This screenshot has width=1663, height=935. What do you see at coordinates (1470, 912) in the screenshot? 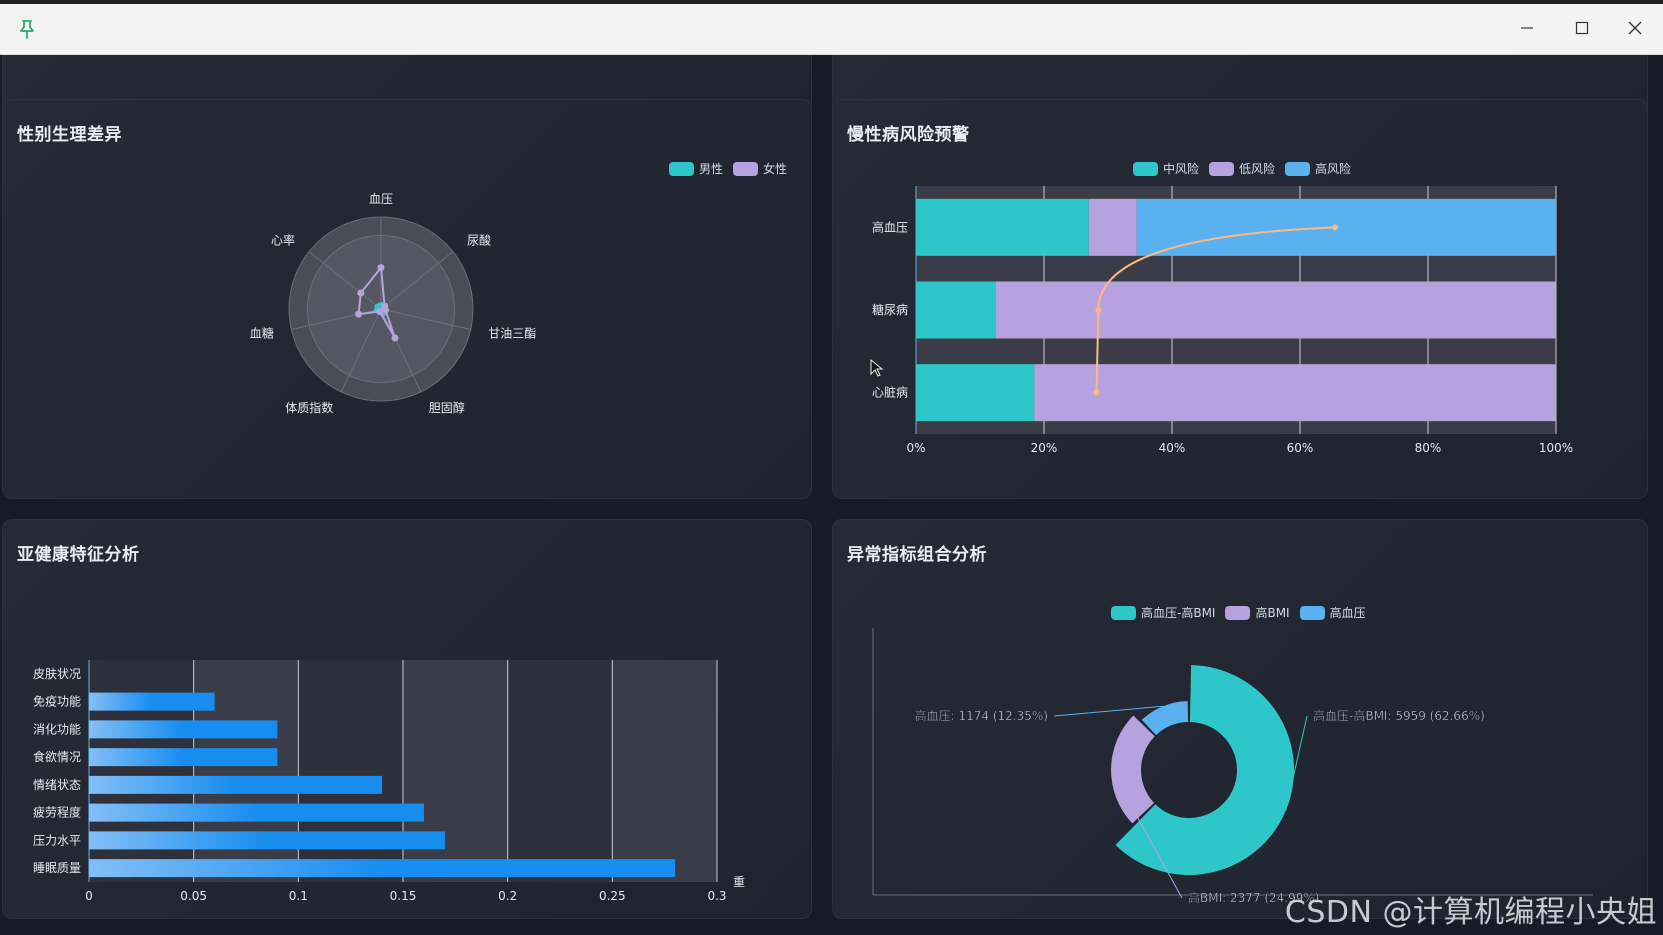
I see `watermark-text: CSDN @计算机编程小央姐` at bounding box center [1470, 912].